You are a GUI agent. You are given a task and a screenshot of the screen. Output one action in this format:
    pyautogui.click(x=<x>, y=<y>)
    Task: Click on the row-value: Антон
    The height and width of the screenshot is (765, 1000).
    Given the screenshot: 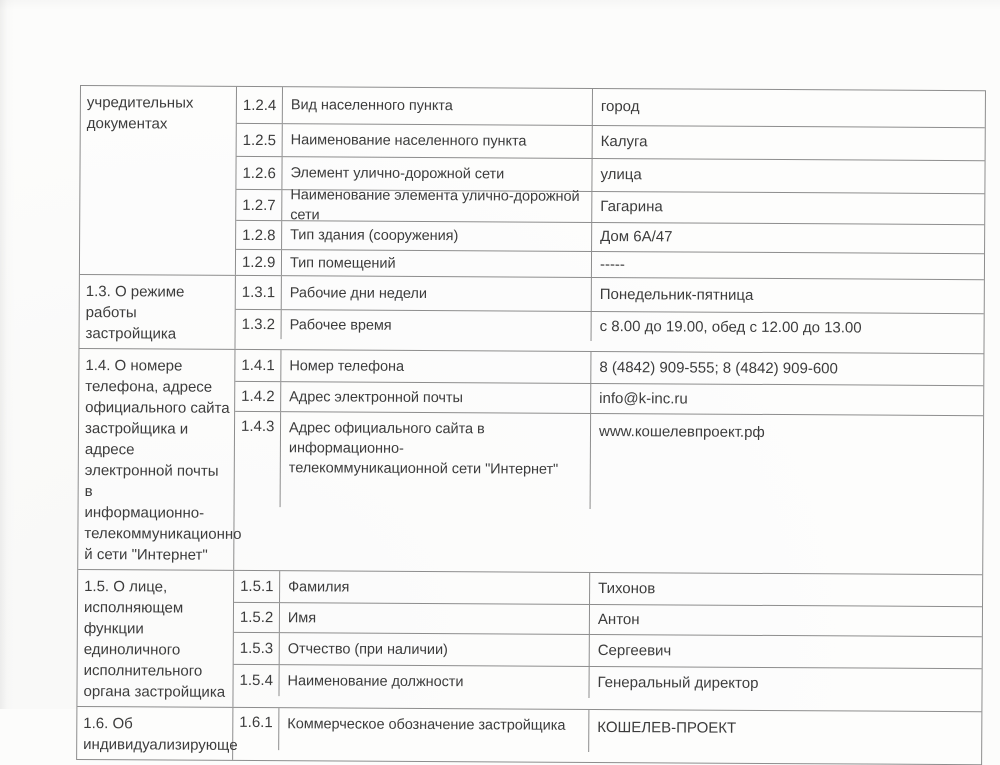 What is the action you would take?
    pyautogui.click(x=618, y=619)
    